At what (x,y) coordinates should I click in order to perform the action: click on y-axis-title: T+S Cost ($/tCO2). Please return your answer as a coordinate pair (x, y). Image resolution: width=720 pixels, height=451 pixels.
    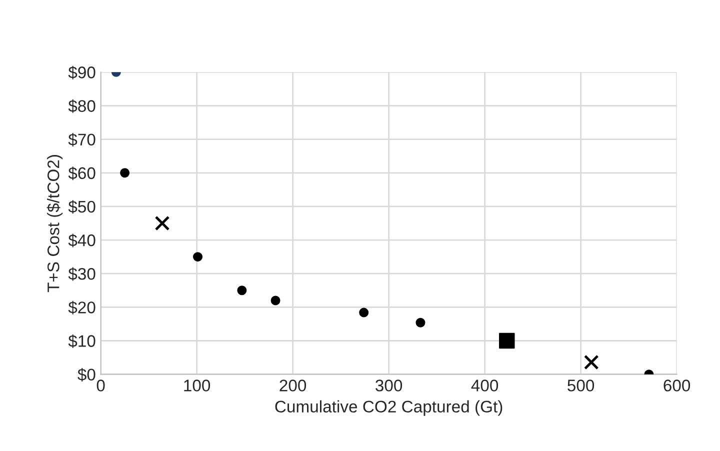
    Looking at the image, I should click on (54, 223).